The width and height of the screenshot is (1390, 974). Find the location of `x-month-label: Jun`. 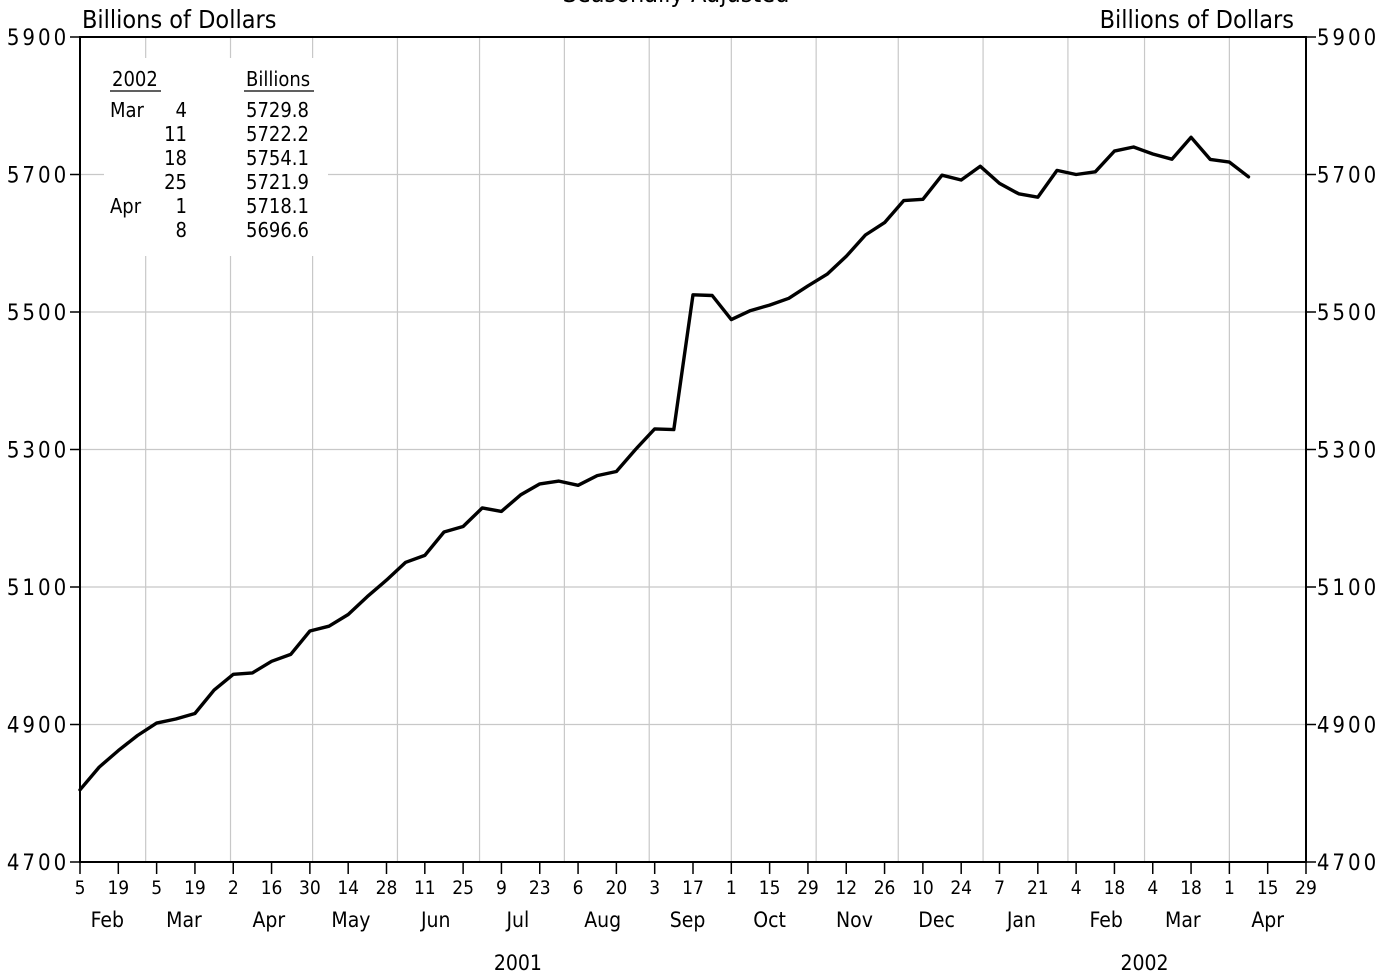

x-month-label: Jun is located at coordinates (435, 920).